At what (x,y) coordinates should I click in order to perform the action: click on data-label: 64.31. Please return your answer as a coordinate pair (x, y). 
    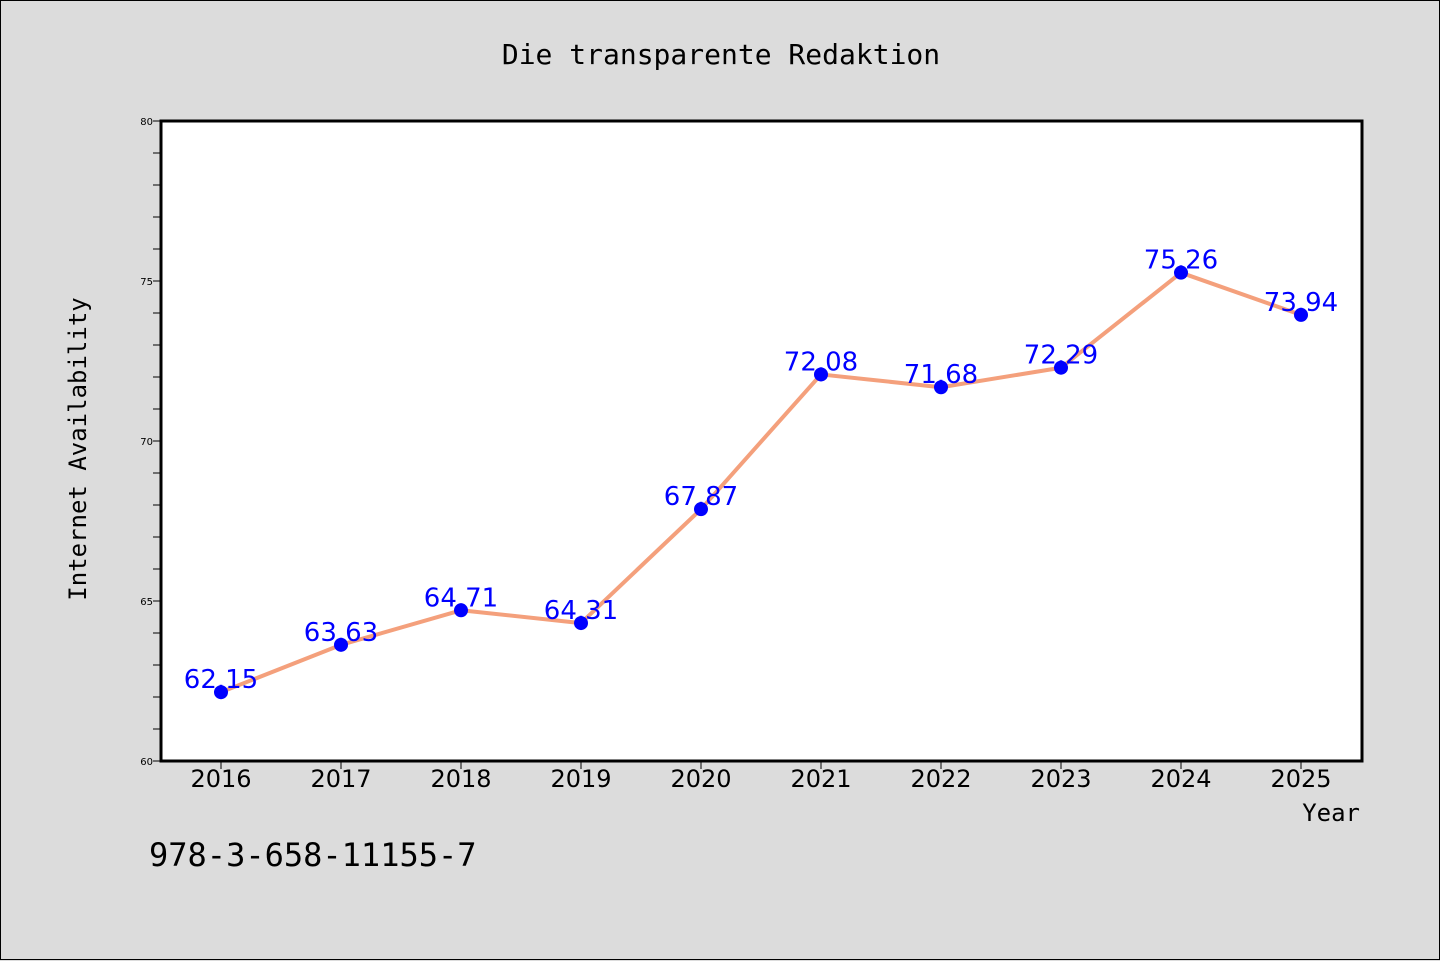
    Looking at the image, I should click on (581, 611).